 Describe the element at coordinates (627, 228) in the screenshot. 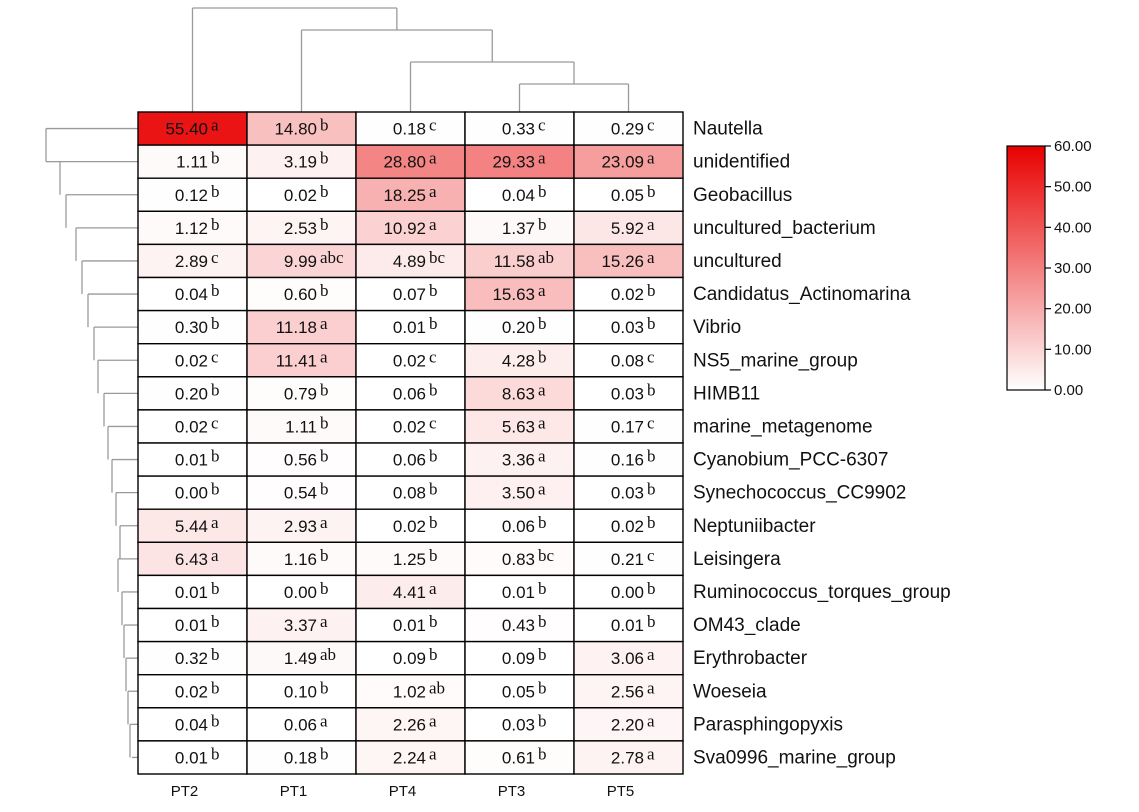

I see `cell-value-label: 5.92` at that location.